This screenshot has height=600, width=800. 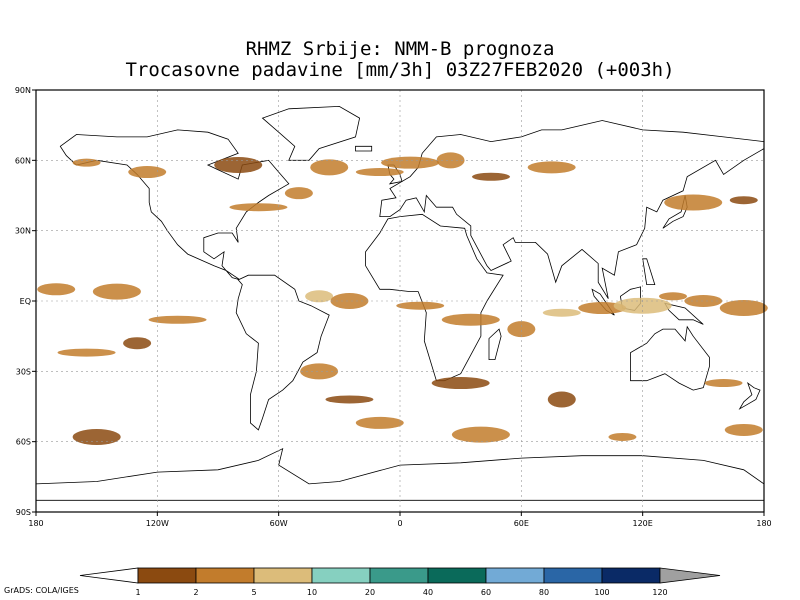 I want to click on lon-tick-label: 60W, so click(x=279, y=523).